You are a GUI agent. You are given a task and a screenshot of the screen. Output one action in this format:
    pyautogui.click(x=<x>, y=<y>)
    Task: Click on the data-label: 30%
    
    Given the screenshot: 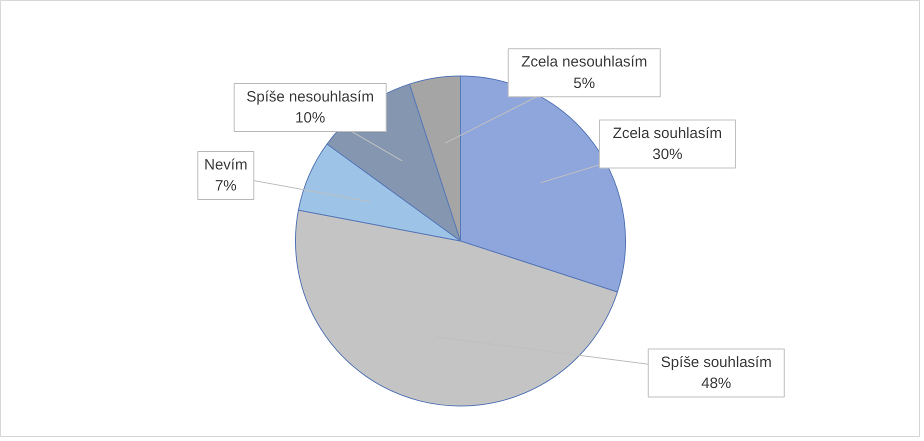 What is the action you would take?
    pyautogui.click(x=667, y=155)
    